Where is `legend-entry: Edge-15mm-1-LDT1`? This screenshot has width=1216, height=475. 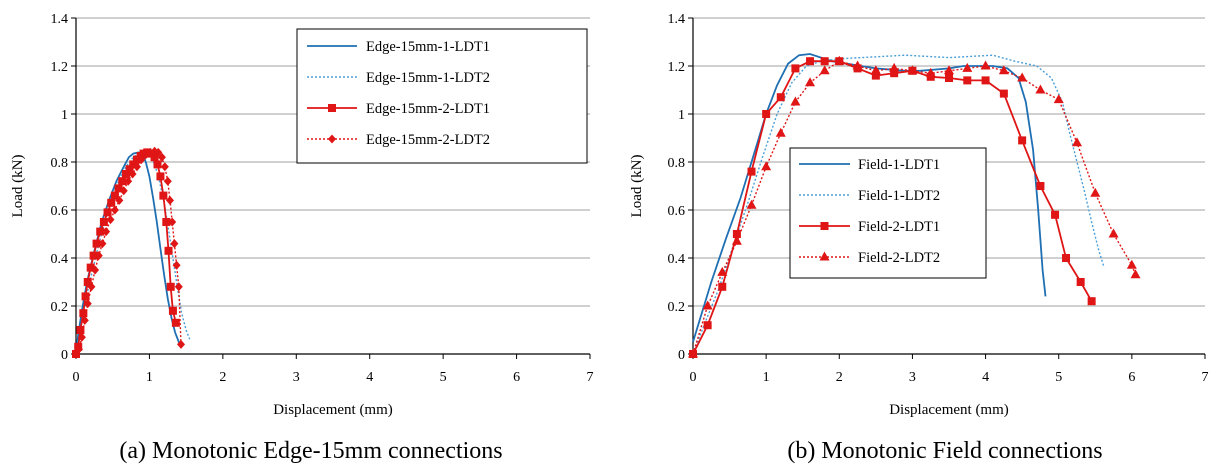 legend-entry: Edge-15mm-1-LDT1 is located at coordinates (428, 47).